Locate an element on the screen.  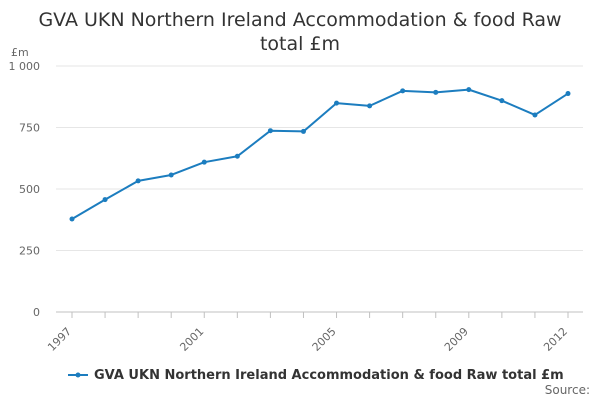
y-tick-label: 0 is located at coordinates (36, 312).